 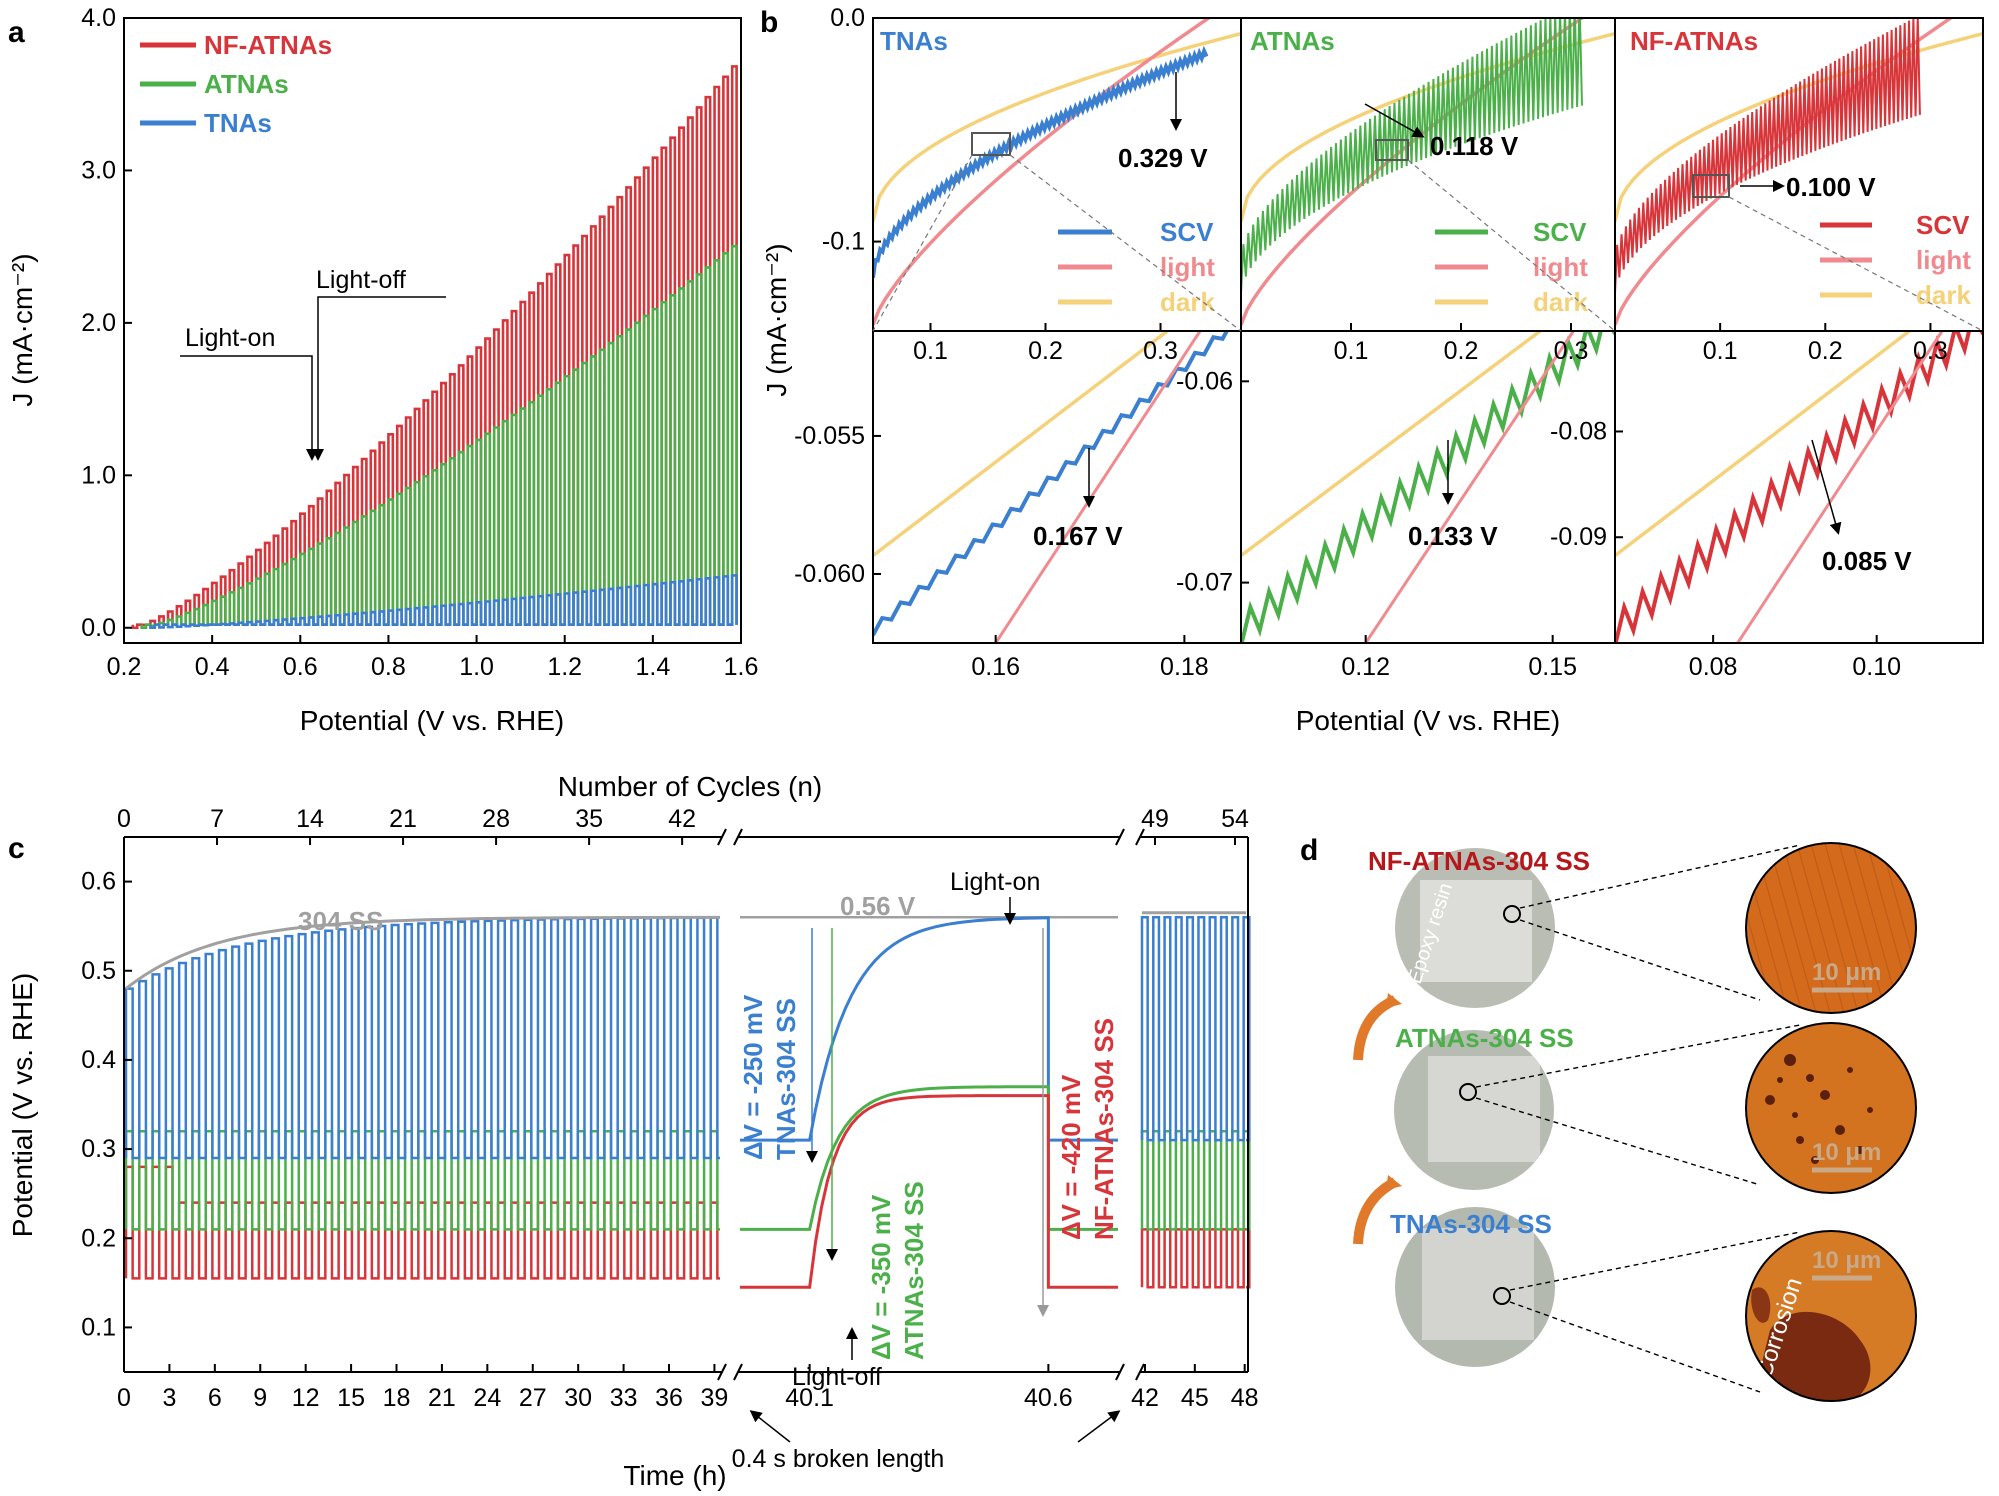 What do you see at coordinates (249, 408) in the screenshot?
I see `light-on-arrow-a` at bounding box center [249, 408].